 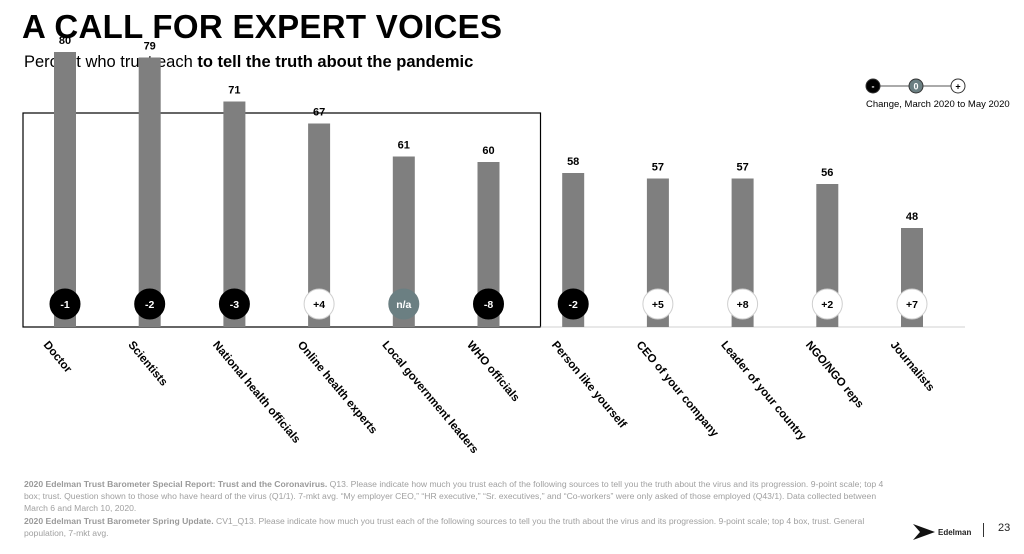 I want to click on bar-value-label: 79, so click(x=150, y=47).